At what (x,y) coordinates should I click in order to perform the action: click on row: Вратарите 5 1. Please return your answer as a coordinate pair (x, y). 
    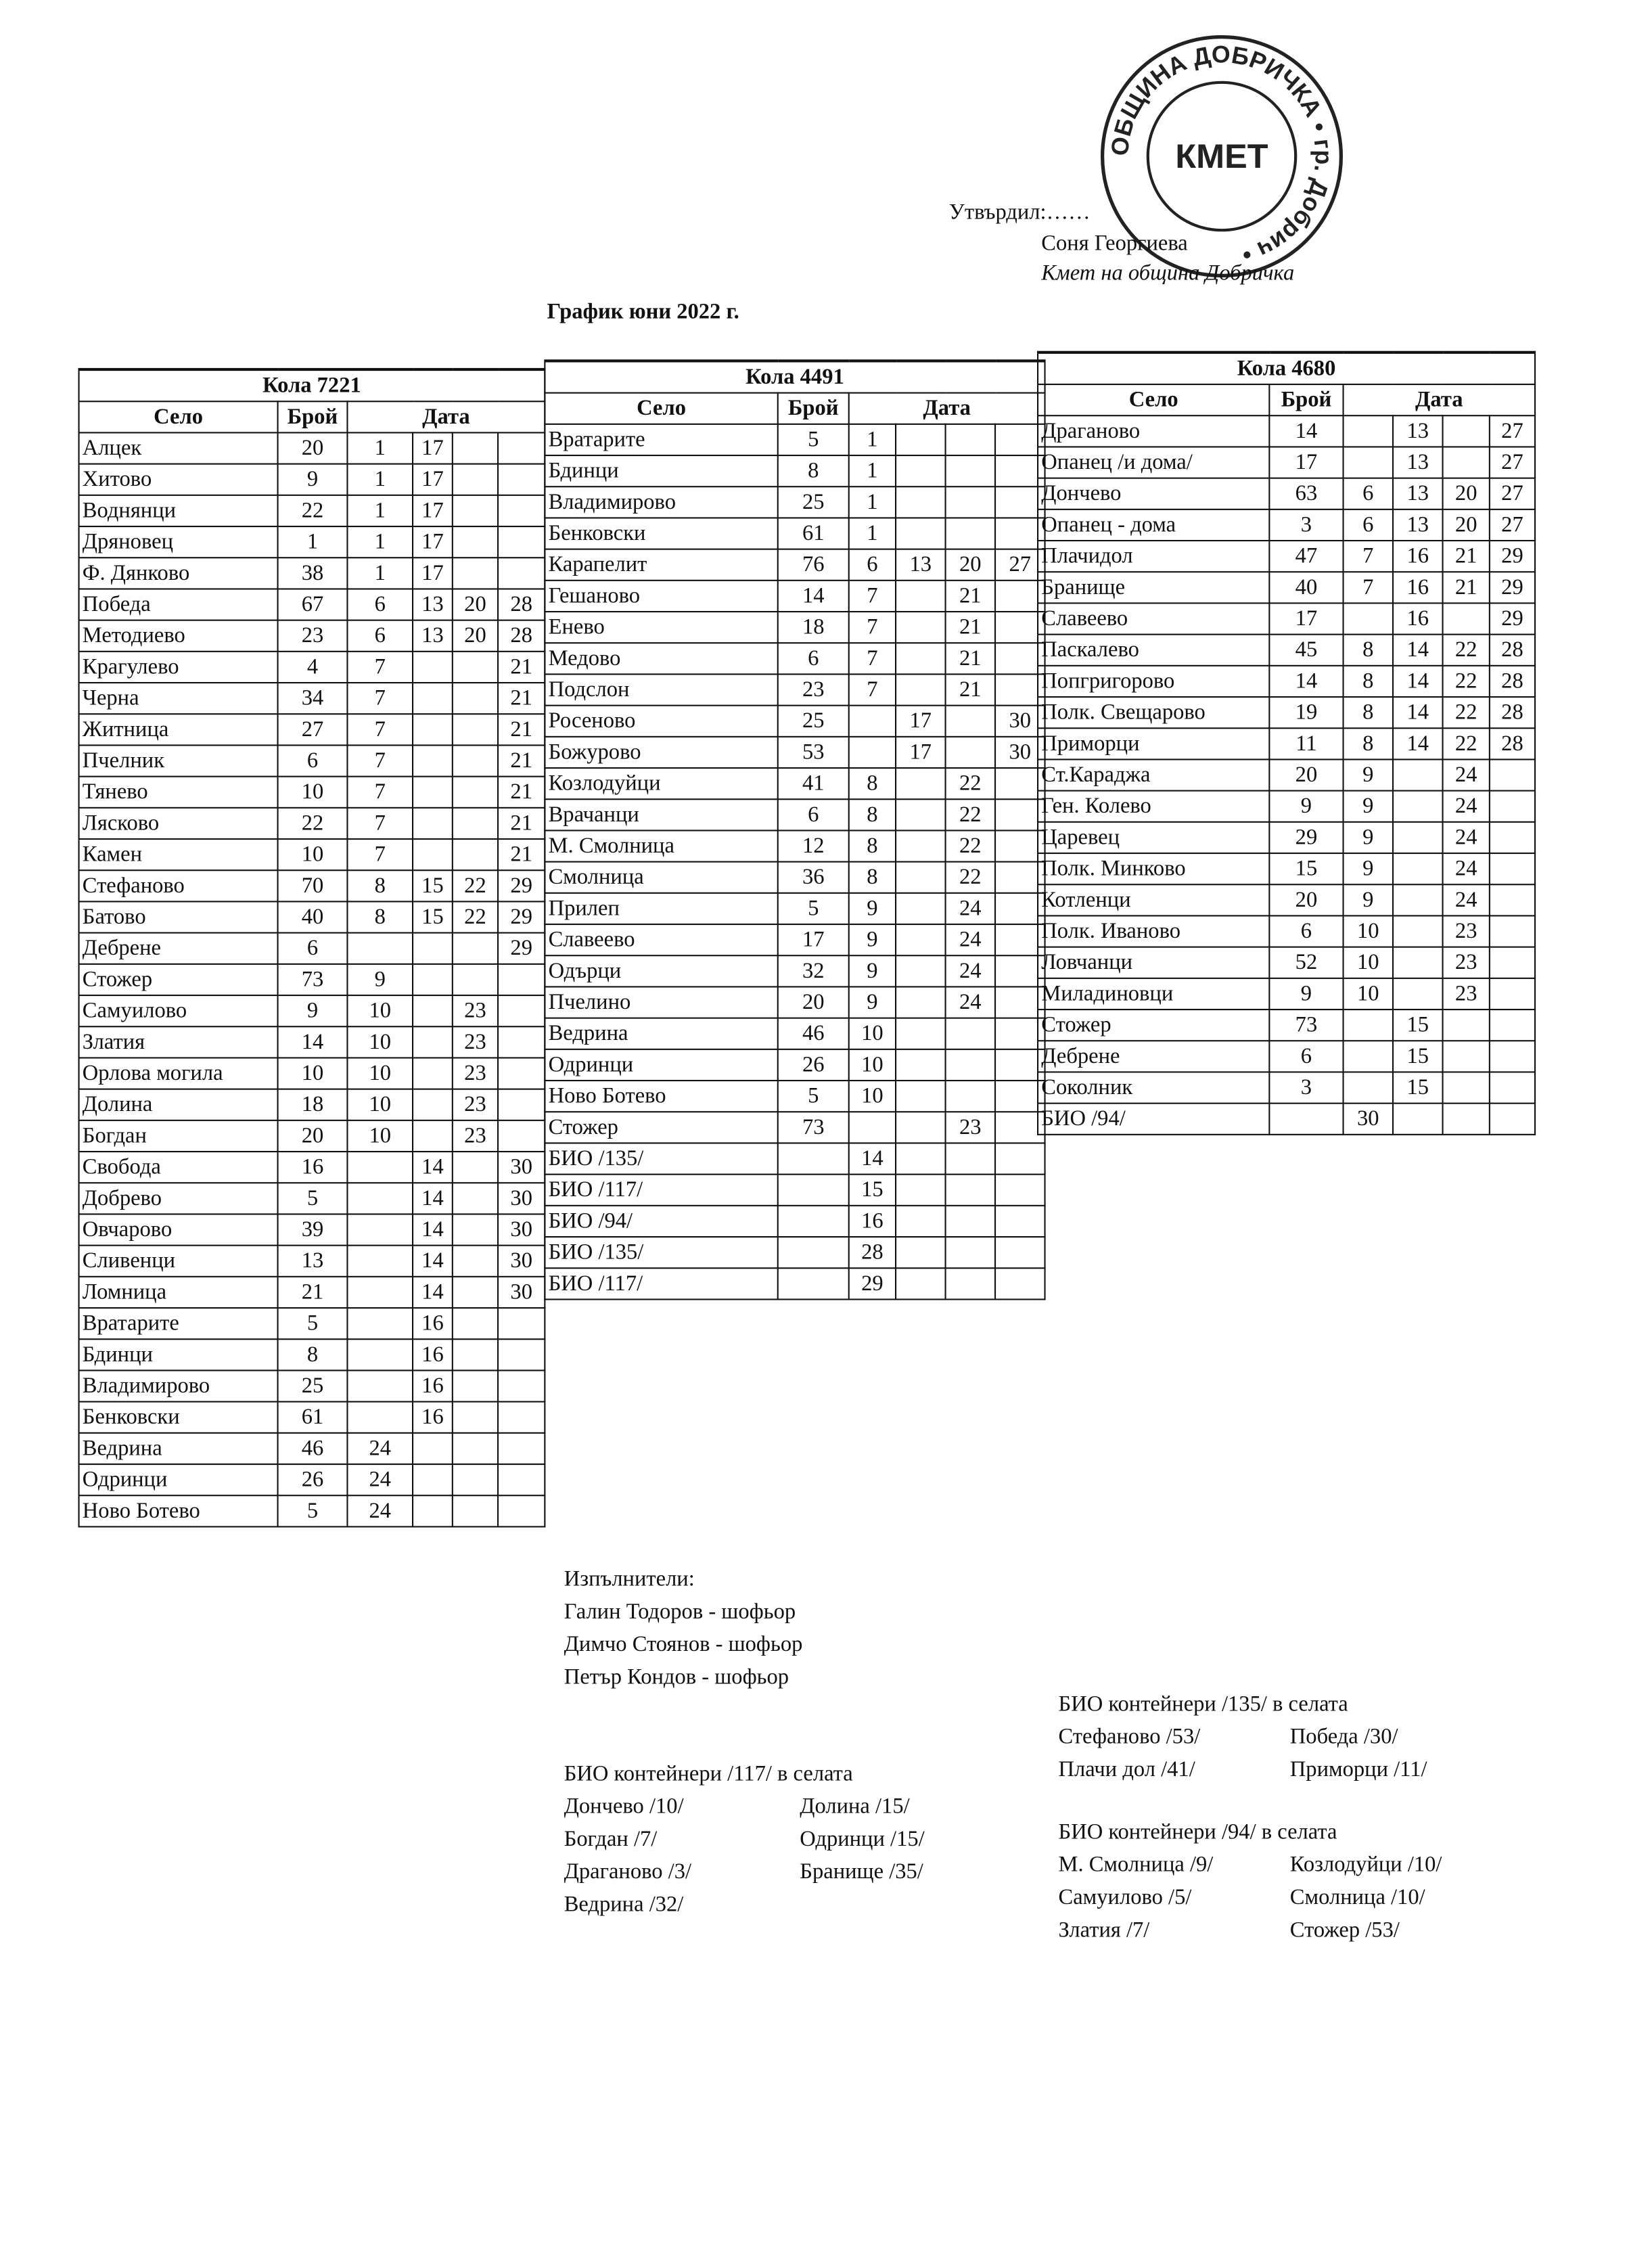
    Looking at the image, I should click on (795, 440).